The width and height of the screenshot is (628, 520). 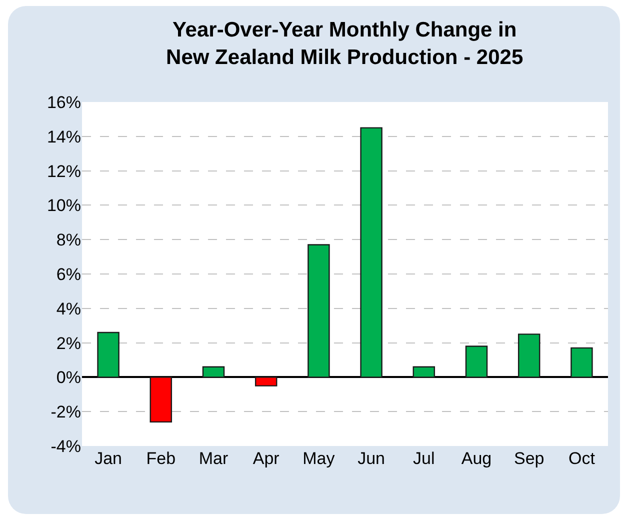 What do you see at coordinates (319, 458) in the screenshot?
I see `x-tick-label: May` at bounding box center [319, 458].